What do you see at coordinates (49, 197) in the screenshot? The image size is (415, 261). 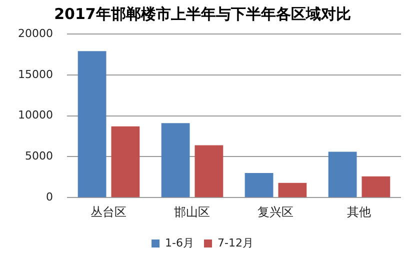 I see `y-tick-label: 0` at bounding box center [49, 197].